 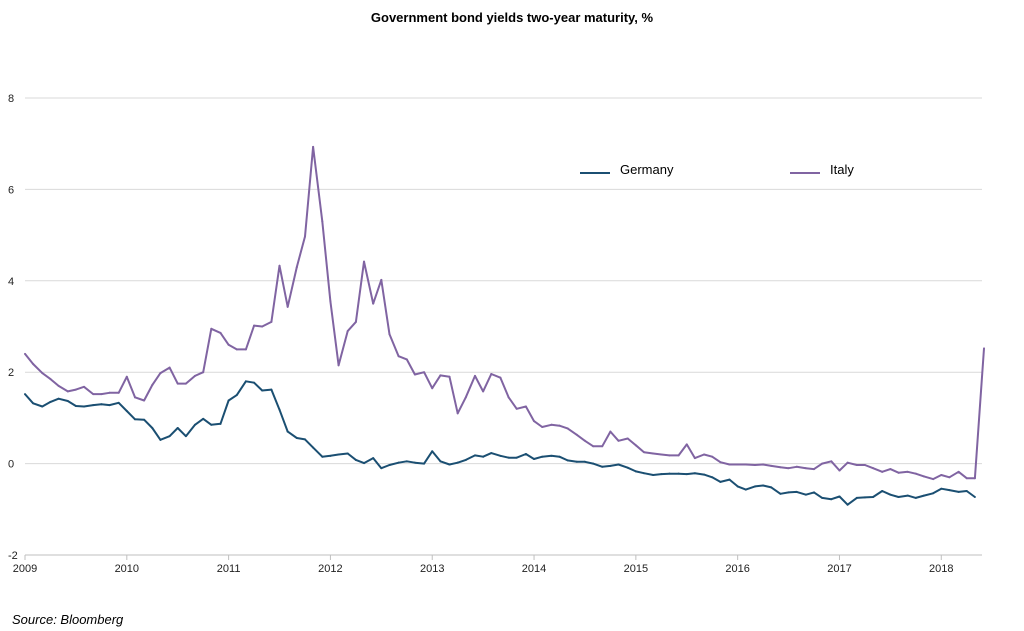 I want to click on legend-label-italy: Italy, so click(x=842, y=169).